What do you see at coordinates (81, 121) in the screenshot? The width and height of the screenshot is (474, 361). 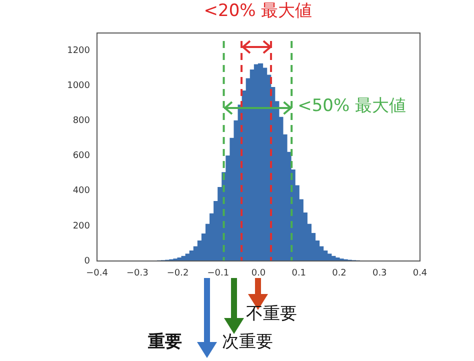 I see `y-tick-label: 800` at bounding box center [81, 121].